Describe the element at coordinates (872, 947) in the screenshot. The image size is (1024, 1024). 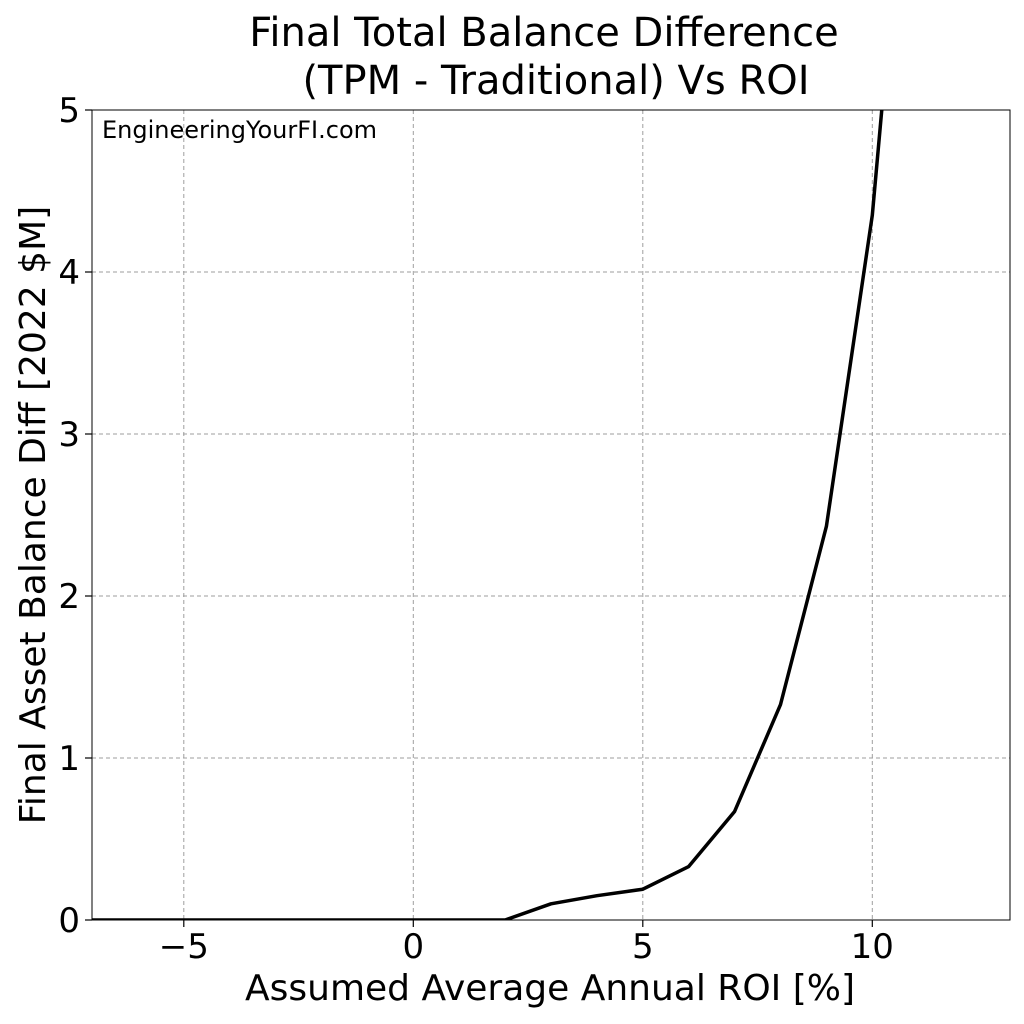
I see `x-tick-label: 10` at that location.